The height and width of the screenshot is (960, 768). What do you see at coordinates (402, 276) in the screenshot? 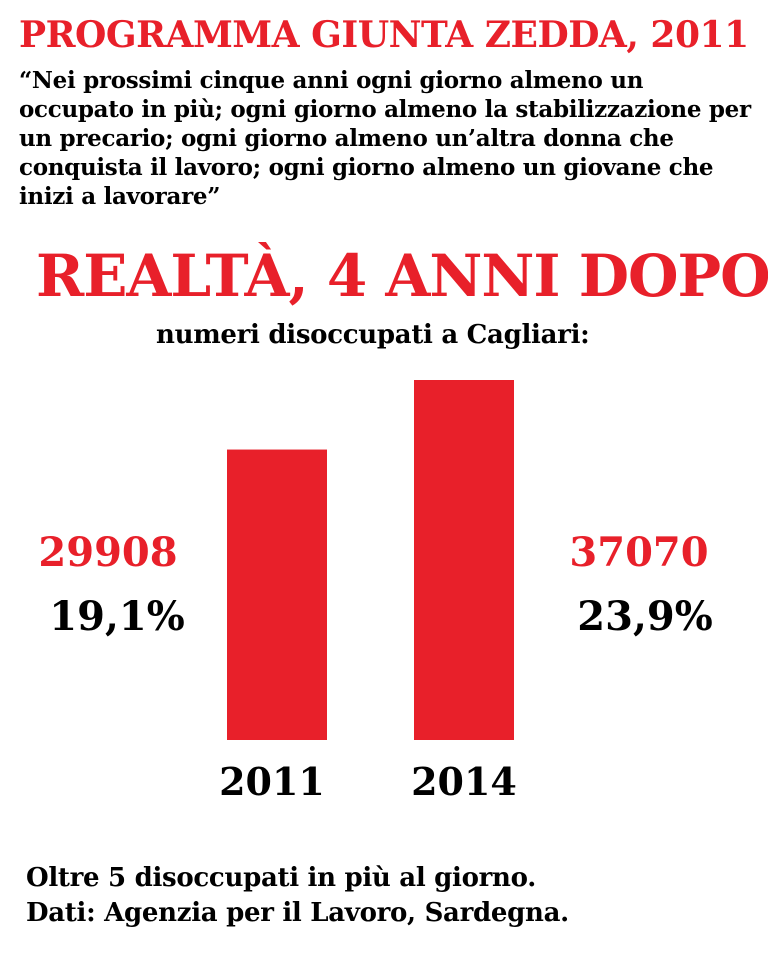
I see `reality-title: REALTÀ, 4 ANNI DOPO` at bounding box center [402, 276].